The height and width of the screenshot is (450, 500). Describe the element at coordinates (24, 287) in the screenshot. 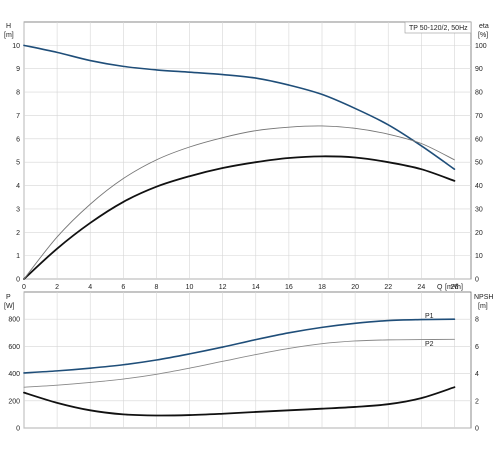

I see `top-x-tick-label: 0` at that location.